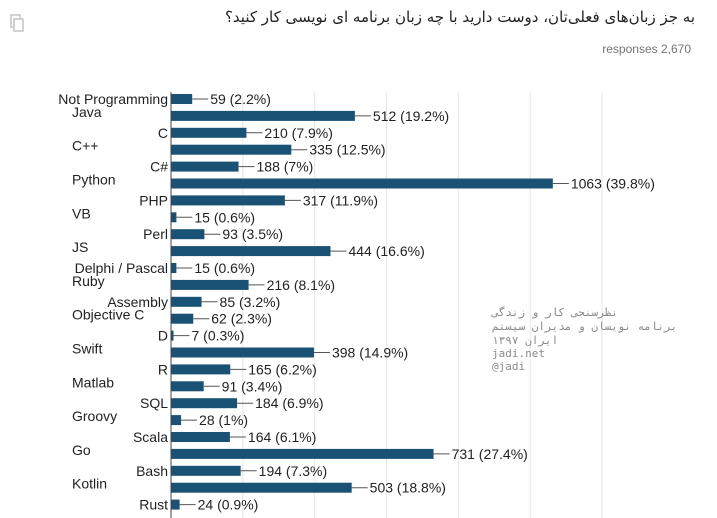 This screenshot has height=518, width=717. What do you see at coordinates (252, 234) in the screenshot?
I see `value-label: 93 (3.5%)` at bounding box center [252, 234].